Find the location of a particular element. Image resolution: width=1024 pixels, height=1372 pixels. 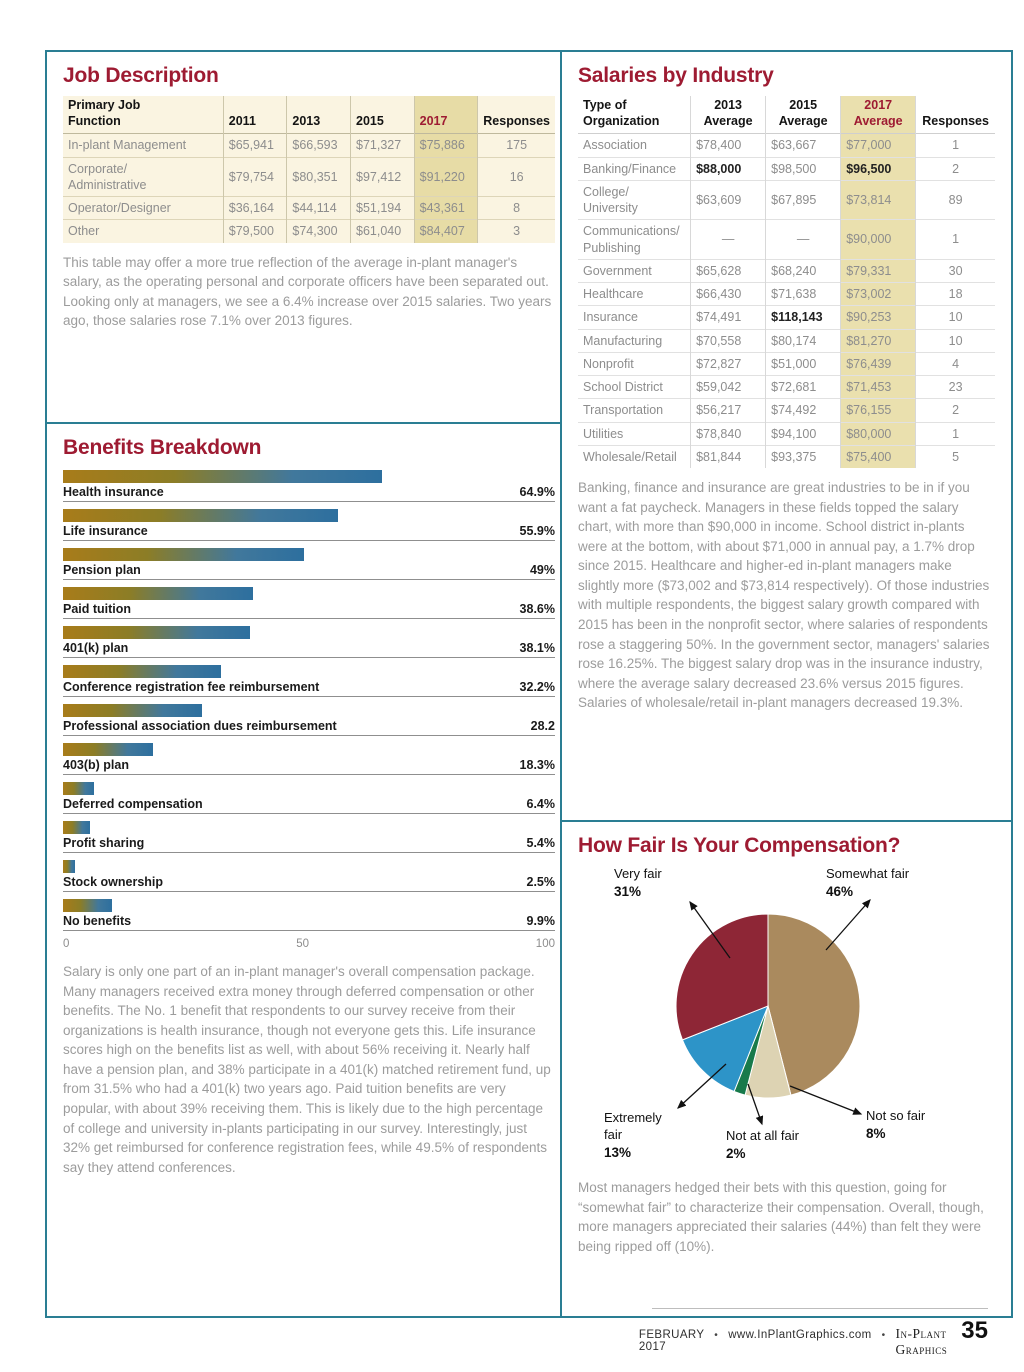

value-cell: 4 is located at coordinates (955, 364).